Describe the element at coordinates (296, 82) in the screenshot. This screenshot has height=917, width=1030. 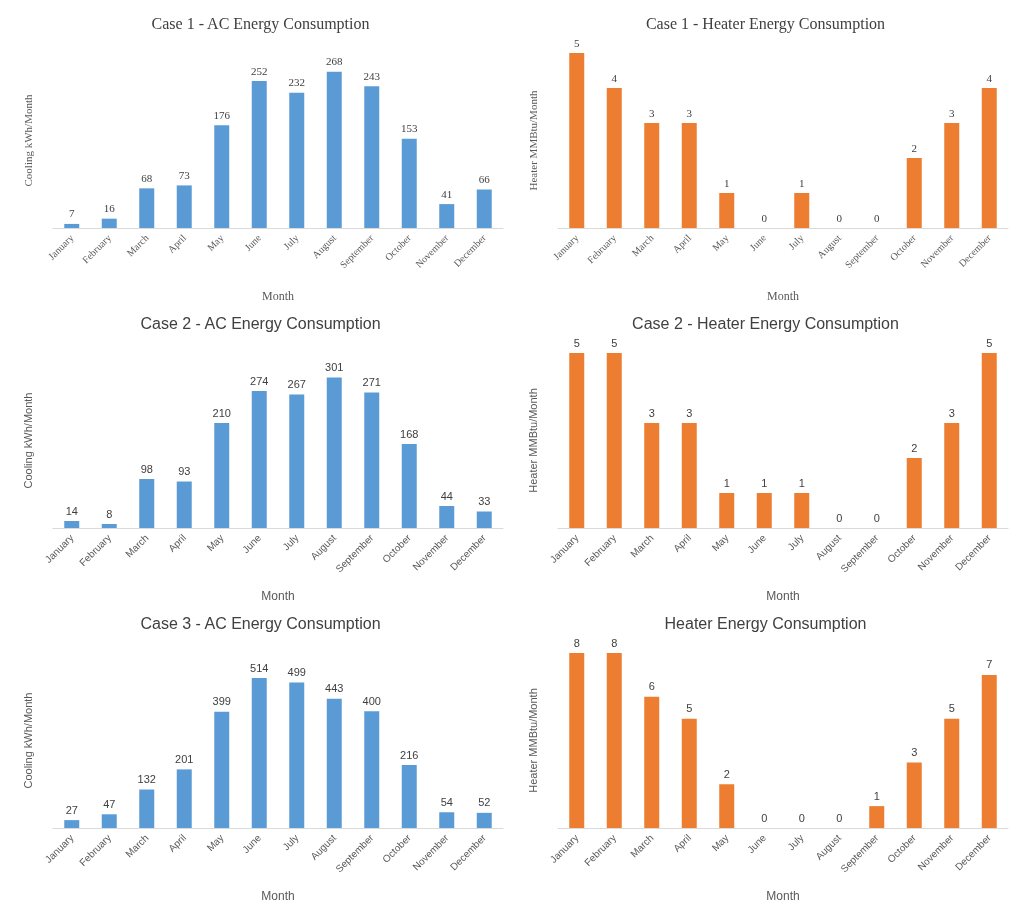
I see `data-label: 232` at that location.